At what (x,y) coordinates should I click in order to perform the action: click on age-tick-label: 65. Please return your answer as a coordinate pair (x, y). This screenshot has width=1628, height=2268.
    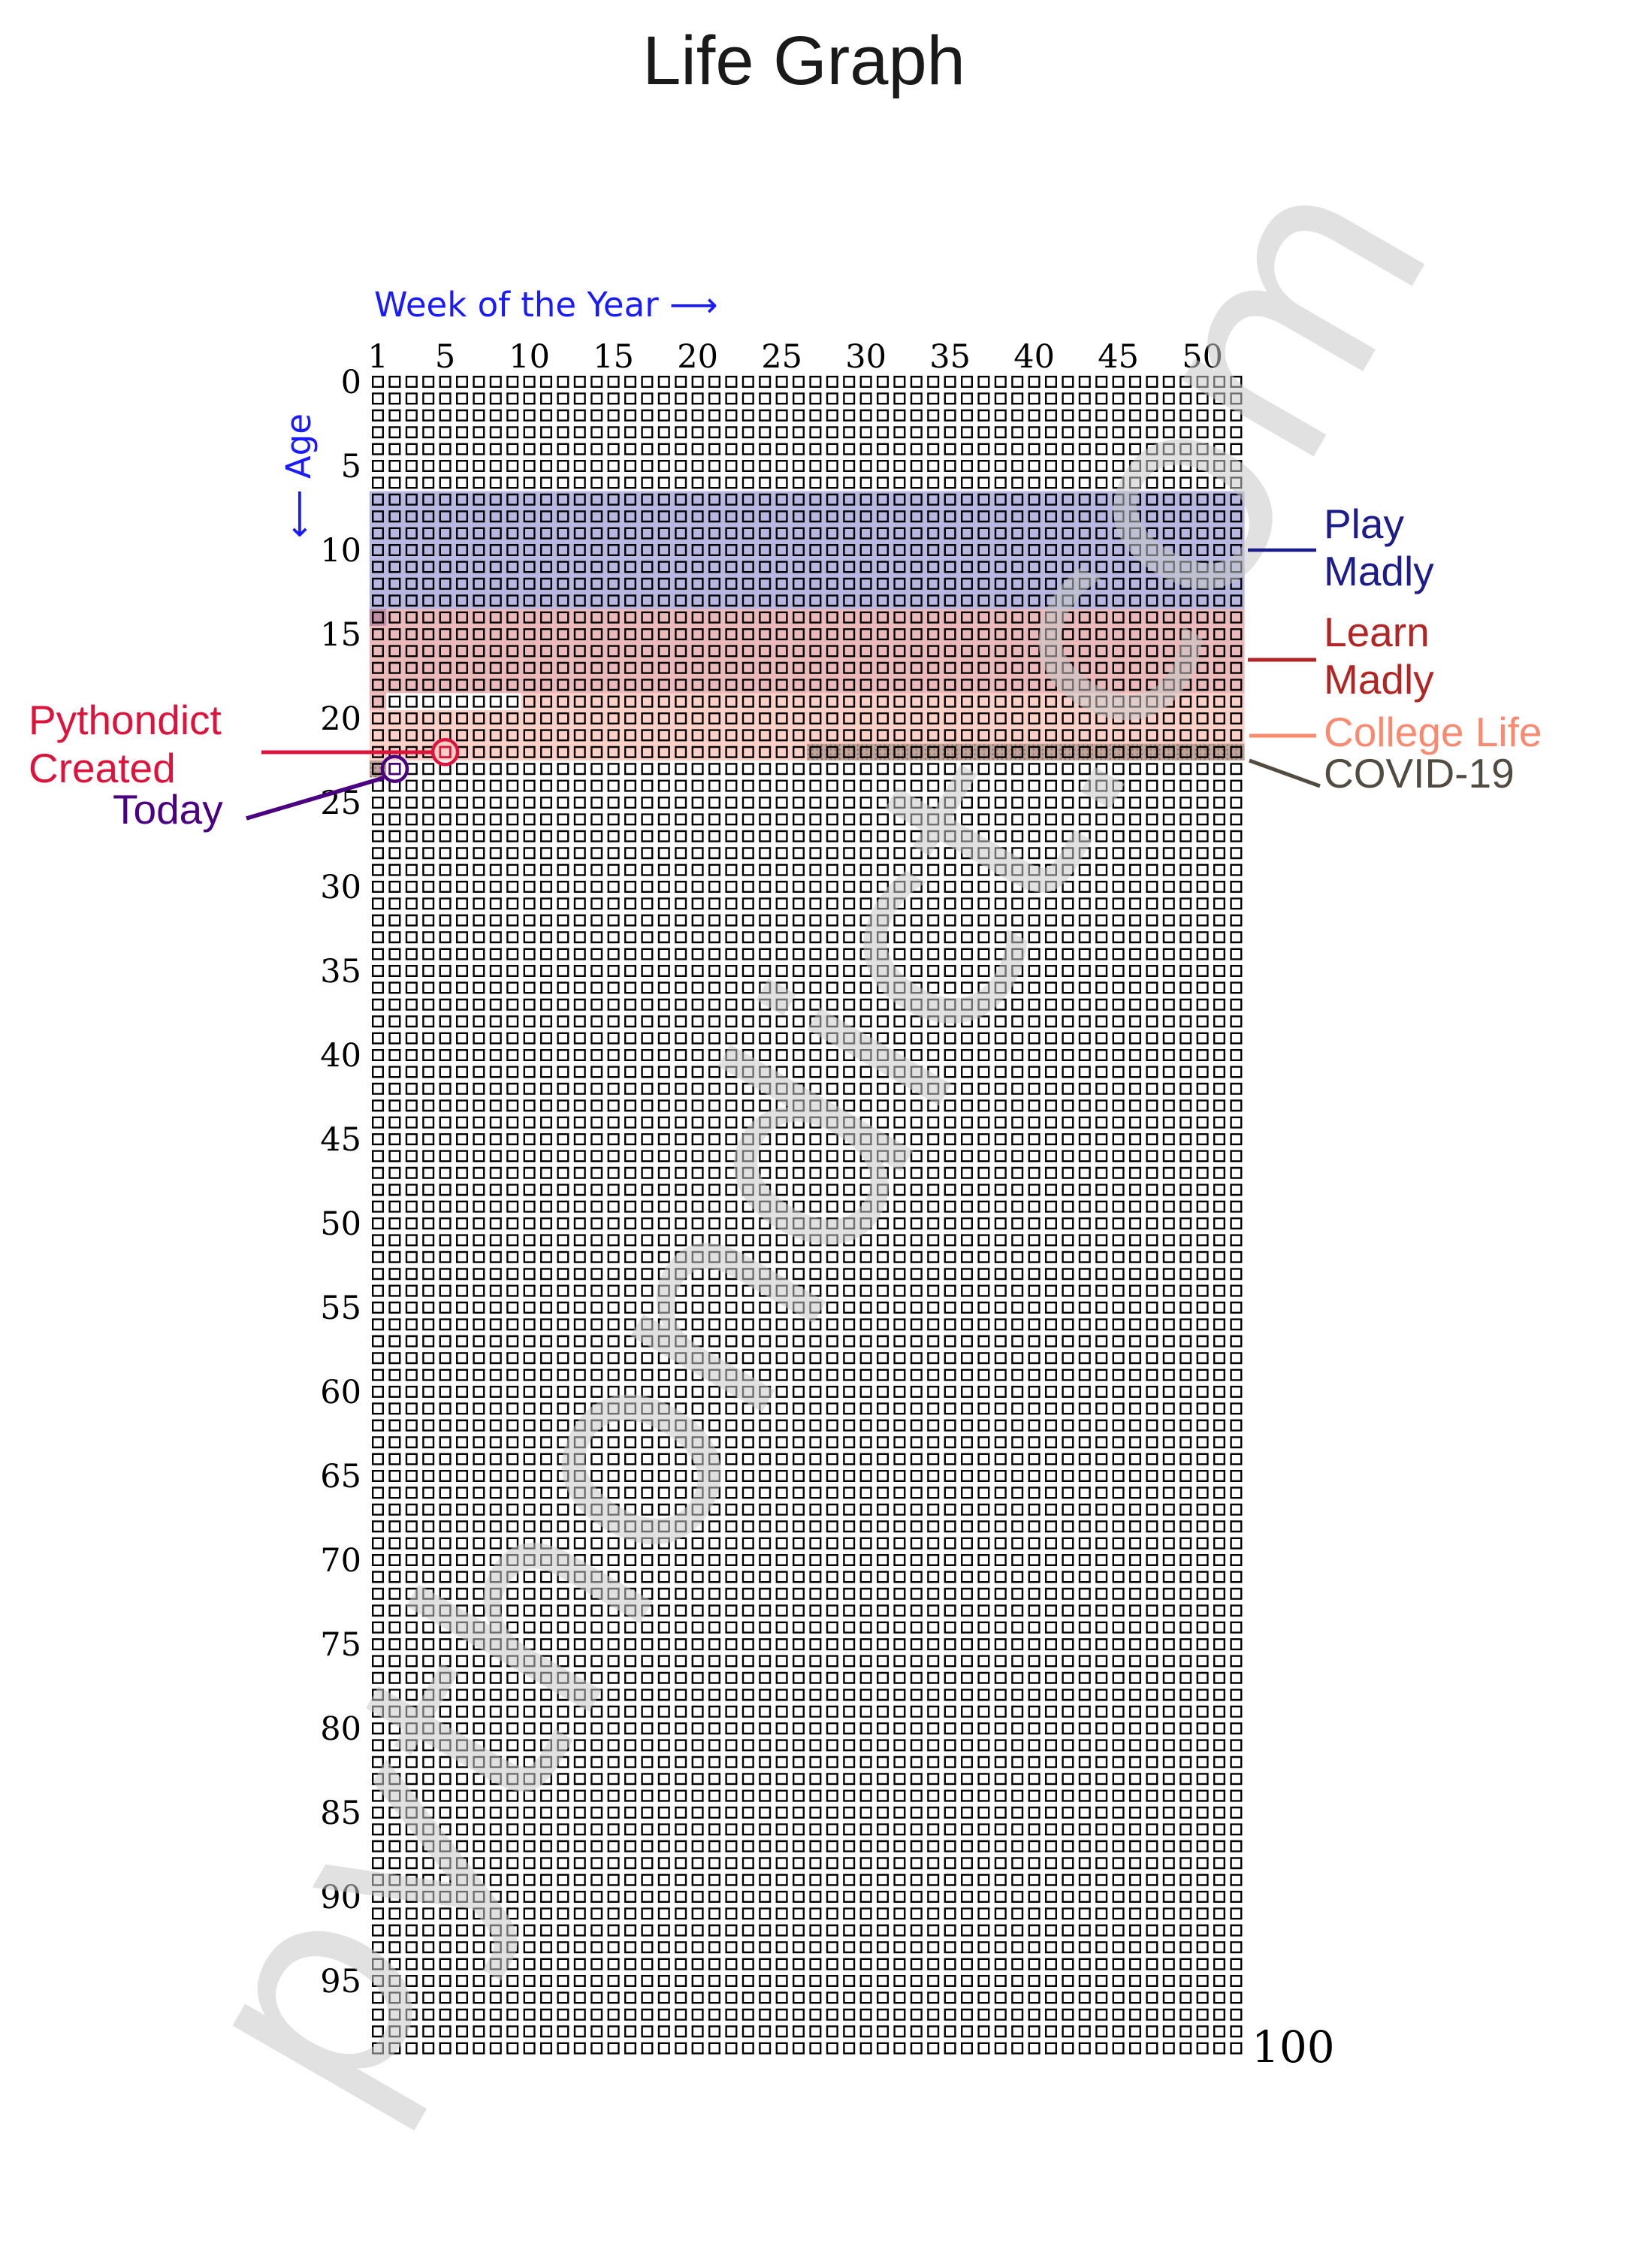
    Looking at the image, I should click on (340, 1477).